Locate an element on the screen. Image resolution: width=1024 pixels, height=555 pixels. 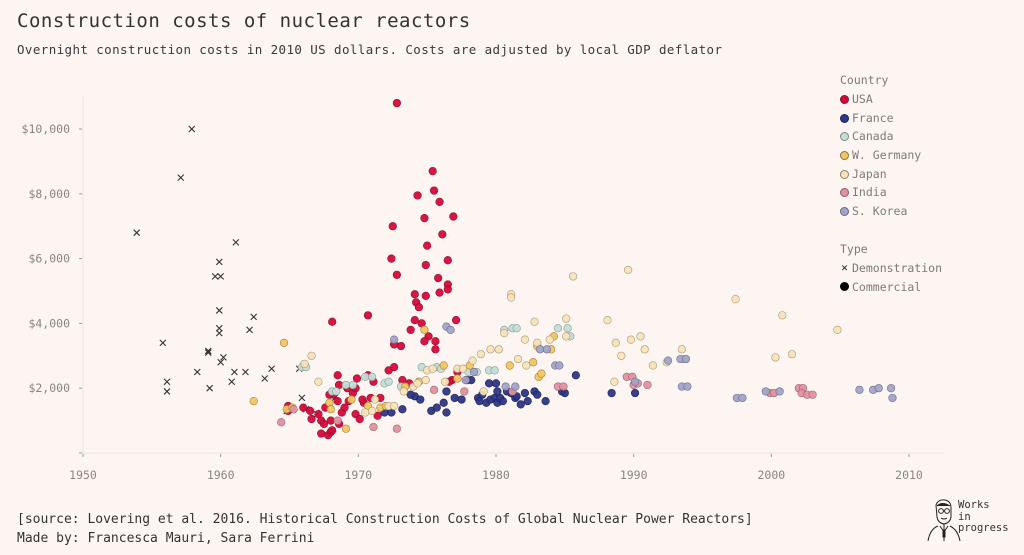
logo-text-line: progress is located at coordinates (983, 528).